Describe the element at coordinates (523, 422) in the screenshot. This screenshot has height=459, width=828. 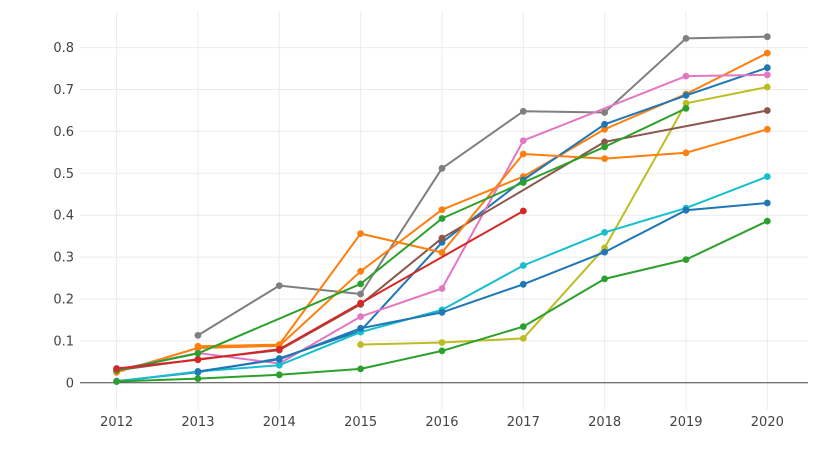
I see `x-tick-label: 2017` at that location.